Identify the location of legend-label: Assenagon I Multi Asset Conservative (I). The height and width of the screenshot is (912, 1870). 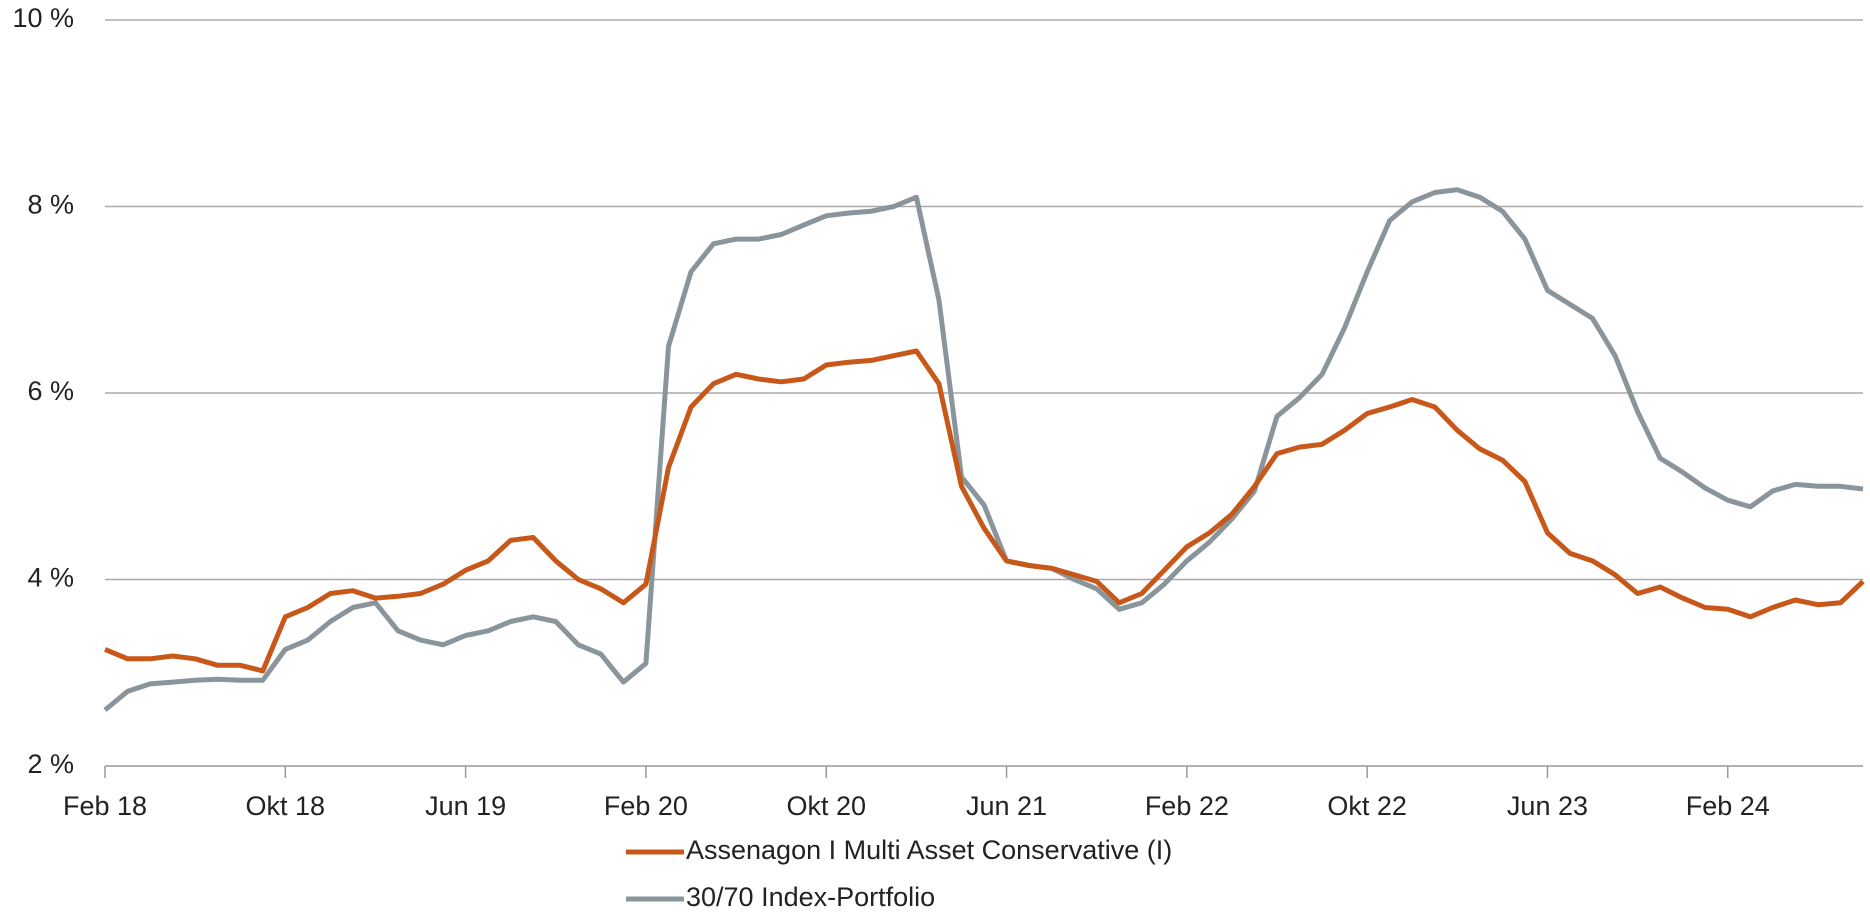
(929, 850).